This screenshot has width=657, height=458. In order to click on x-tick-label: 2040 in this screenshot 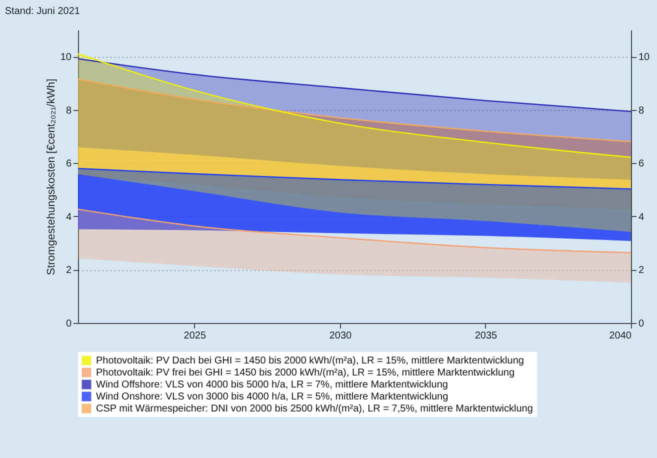, I will do `click(620, 336)`.